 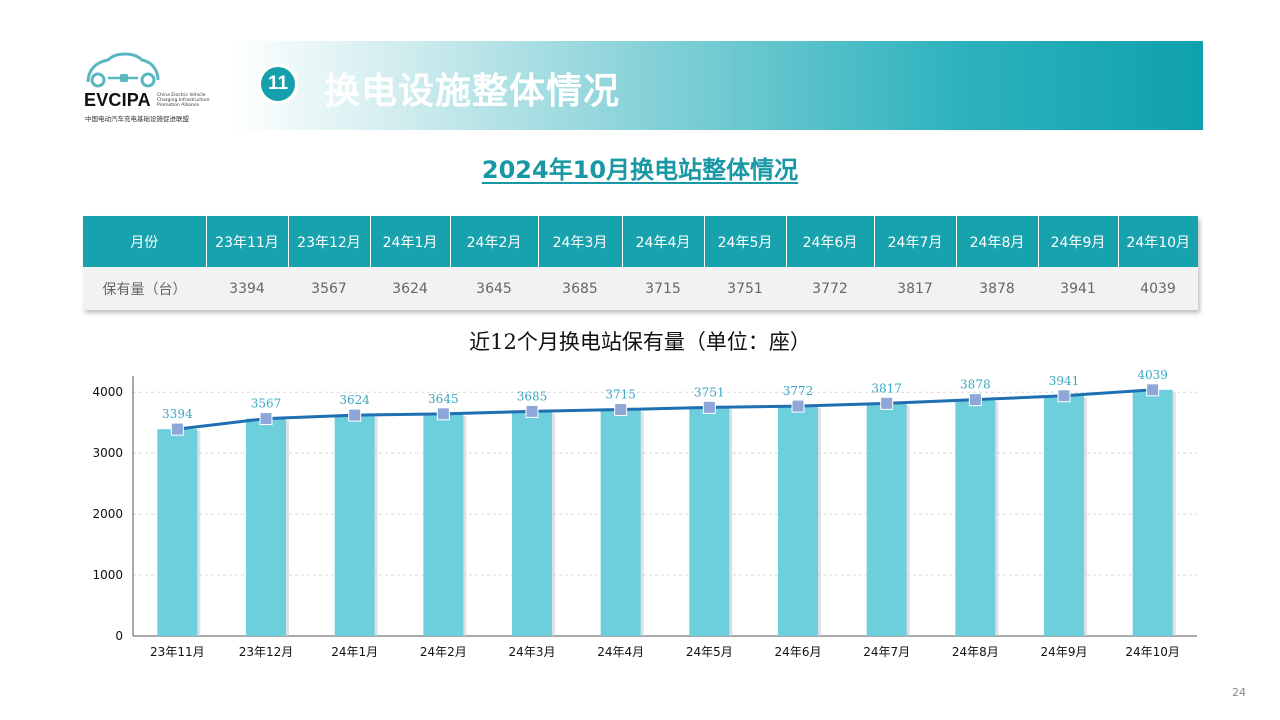 What do you see at coordinates (266, 404) in the screenshot?
I see `data-label: 3567` at bounding box center [266, 404].